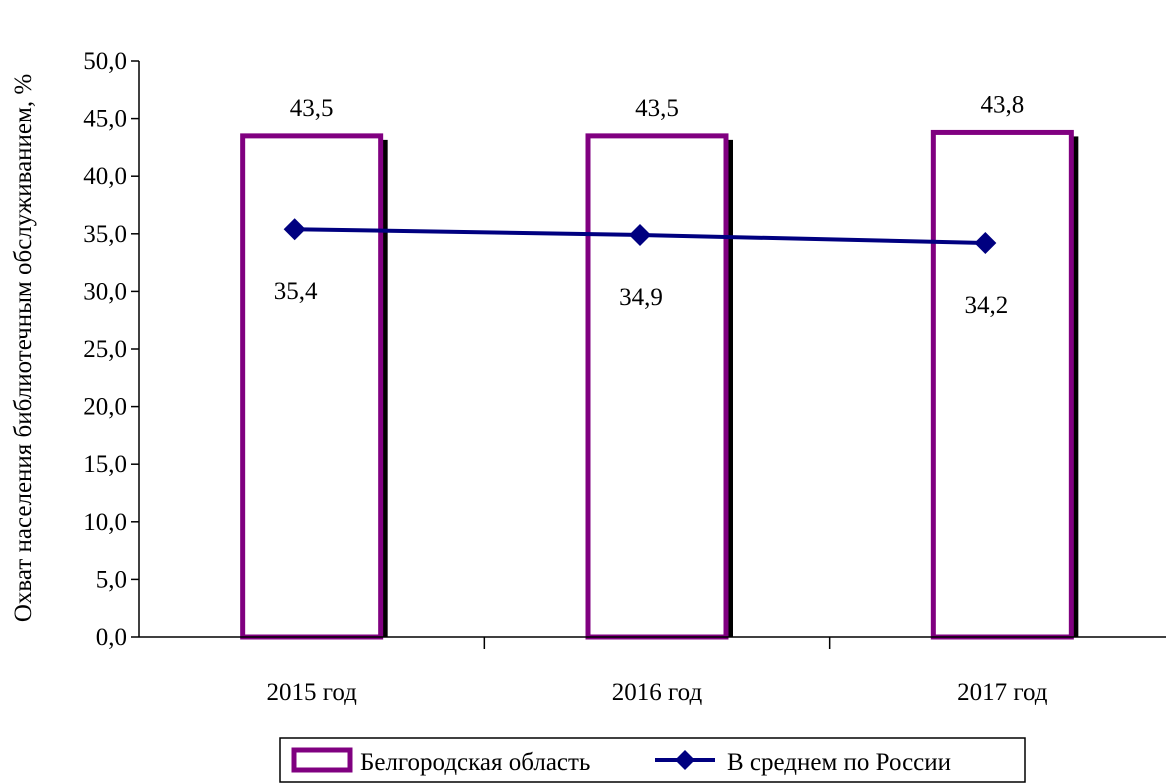 The width and height of the screenshot is (1166, 783). Describe the element at coordinates (657, 671) in the screenshot. I see `x-axis-ticks: 2015 год 2016 год 2017 год` at that location.